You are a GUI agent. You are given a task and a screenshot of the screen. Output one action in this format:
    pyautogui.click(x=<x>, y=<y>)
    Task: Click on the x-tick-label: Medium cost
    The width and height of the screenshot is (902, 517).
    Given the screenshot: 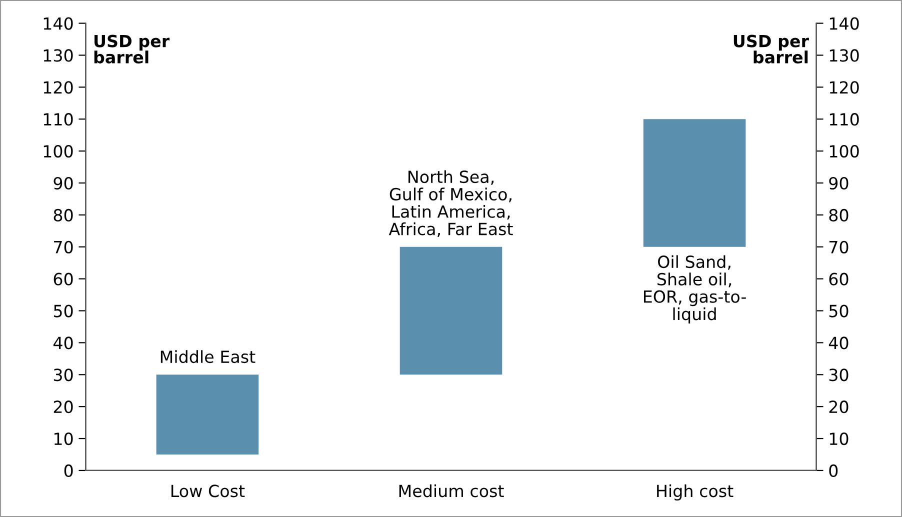 What is the action you would take?
    pyautogui.click(x=451, y=491)
    